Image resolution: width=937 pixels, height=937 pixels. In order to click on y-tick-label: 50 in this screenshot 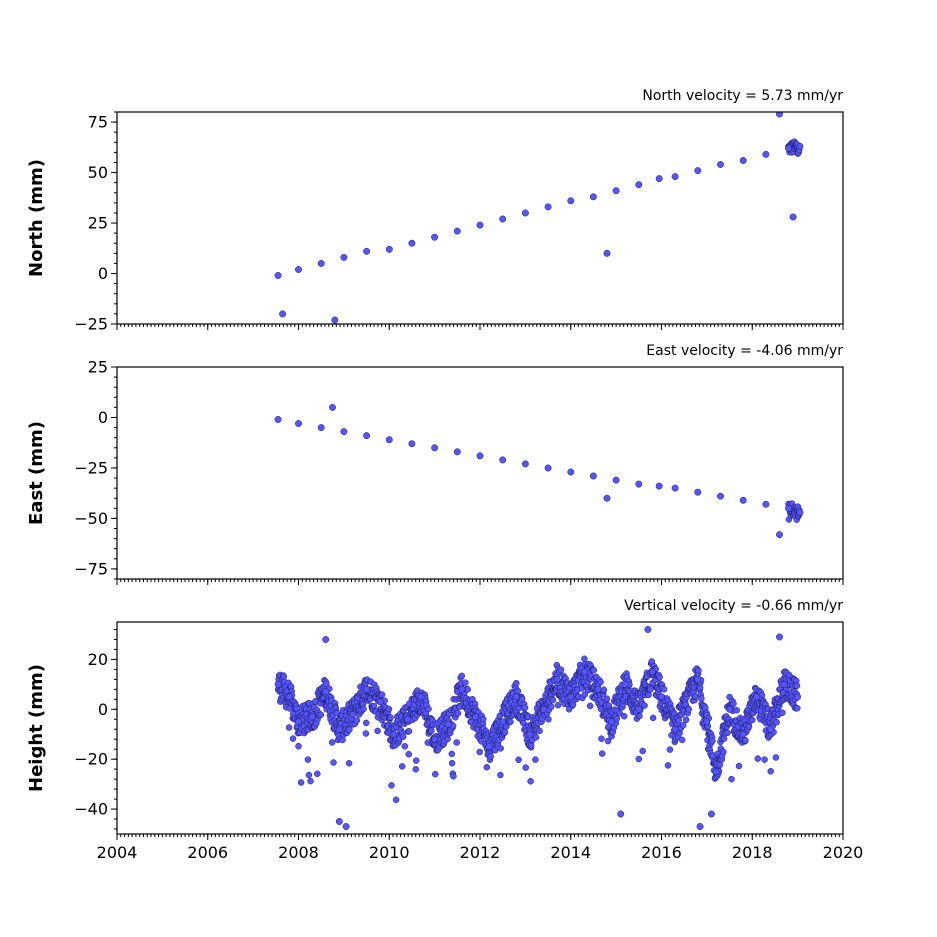, I will do `click(98, 172)`.